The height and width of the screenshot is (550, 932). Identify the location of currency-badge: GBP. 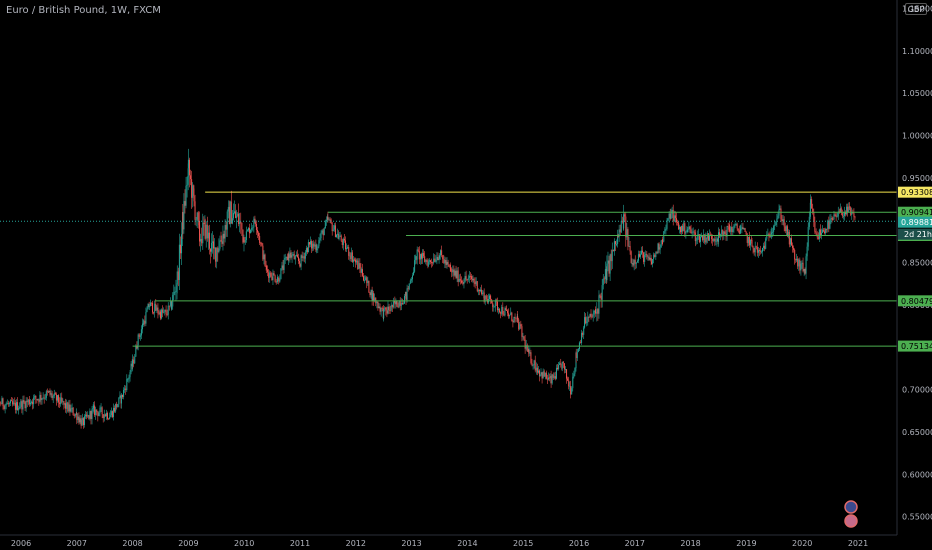
(916, 9).